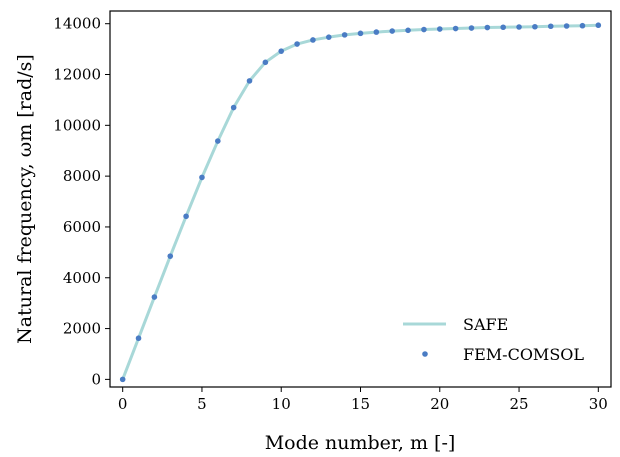 The height and width of the screenshot is (457, 620). What do you see at coordinates (493, 339) in the screenshot?
I see `legend: SAFE FEM-COMSOL` at bounding box center [493, 339].